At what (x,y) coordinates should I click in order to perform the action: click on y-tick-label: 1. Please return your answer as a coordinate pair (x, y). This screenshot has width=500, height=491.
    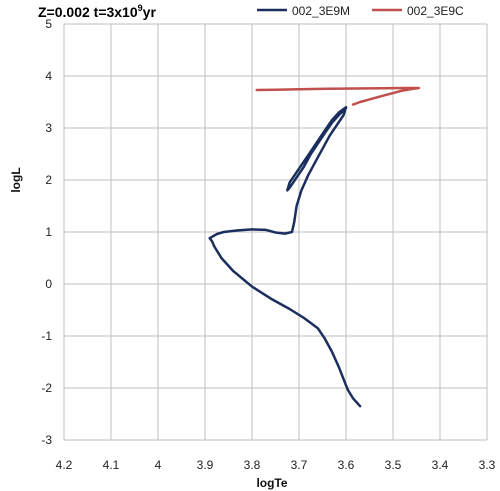
    Looking at the image, I should click on (48, 232).